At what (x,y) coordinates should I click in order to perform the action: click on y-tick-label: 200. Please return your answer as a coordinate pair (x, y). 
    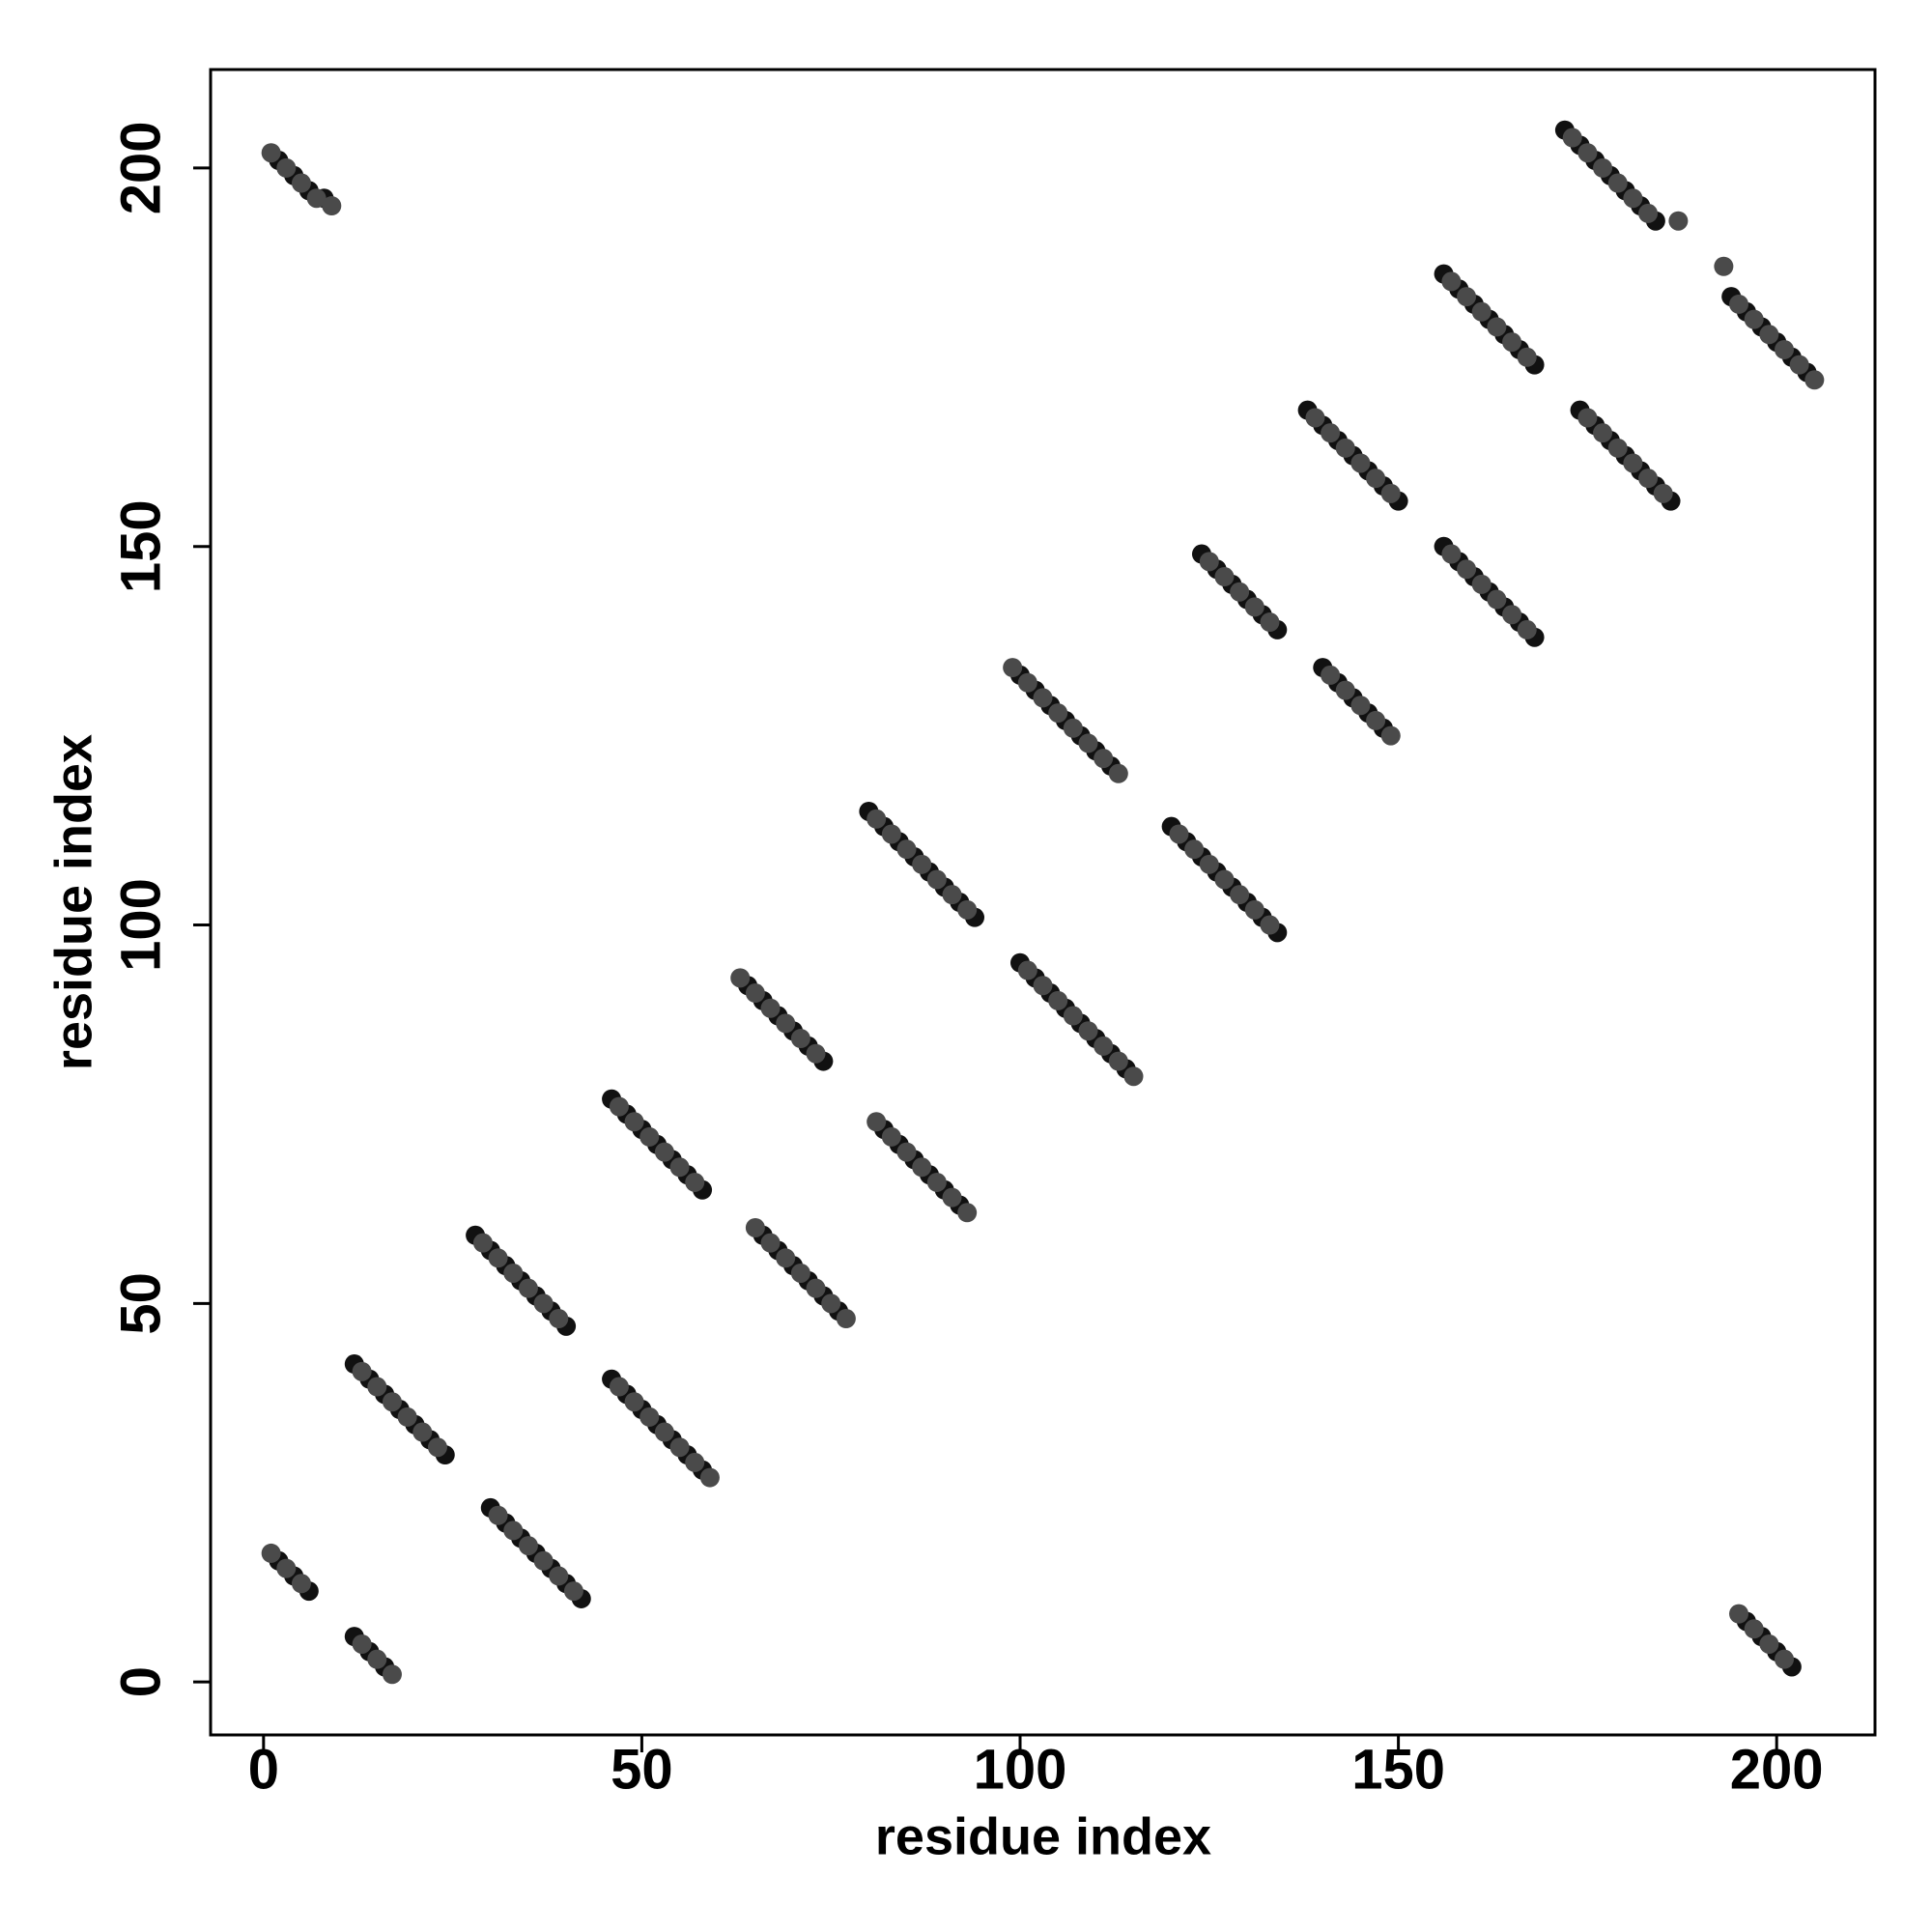
    Looking at the image, I should click on (140, 167).